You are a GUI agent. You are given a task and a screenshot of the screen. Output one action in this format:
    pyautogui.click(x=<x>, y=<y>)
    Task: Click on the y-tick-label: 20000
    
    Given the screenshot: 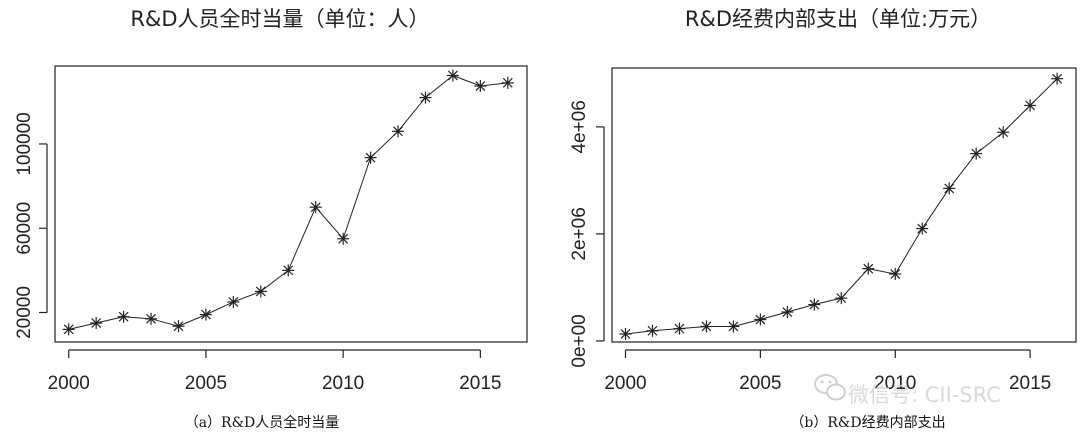 What is the action you would take?
    pyautogui.click(x=24, y=312)
    